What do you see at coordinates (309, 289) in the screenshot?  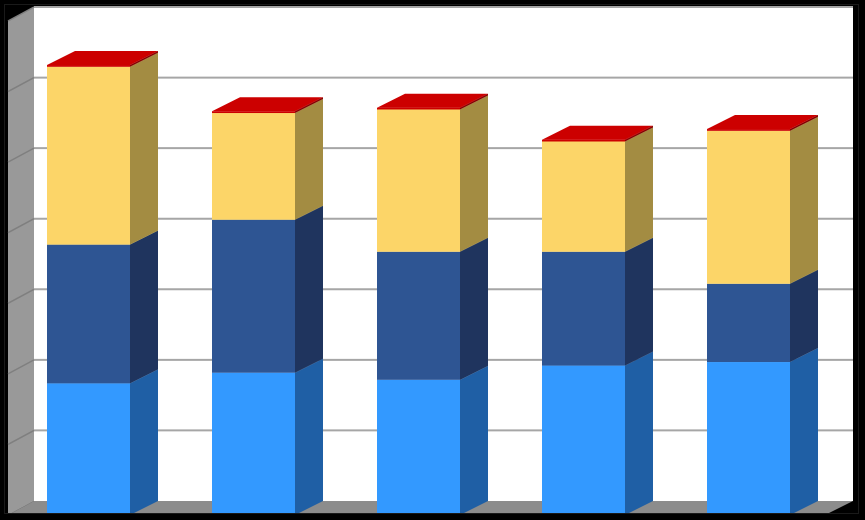 I see `bar-2-segment-2-side` at bounding box center [309, 289].